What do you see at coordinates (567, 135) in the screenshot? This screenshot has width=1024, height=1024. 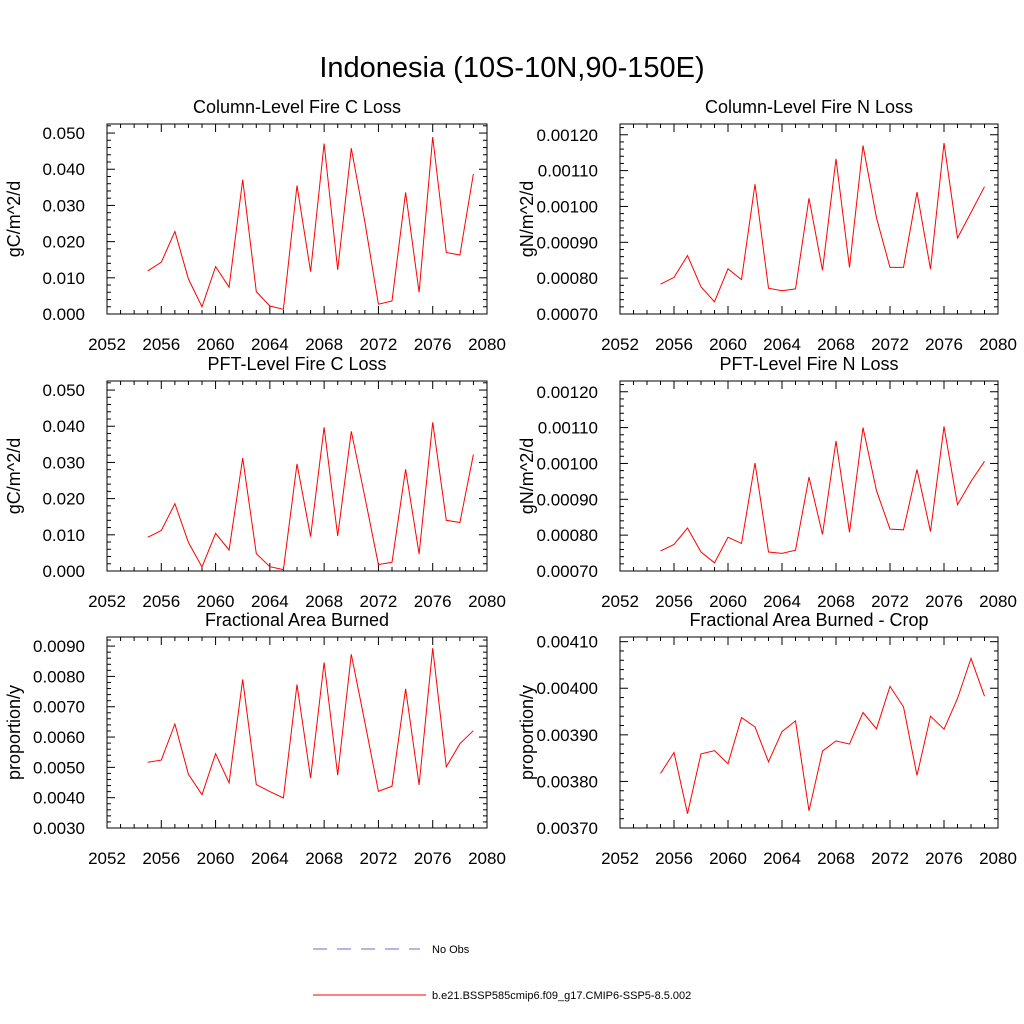 I see `y-tick-label: 0.00120` at bounding box center [567, 135].